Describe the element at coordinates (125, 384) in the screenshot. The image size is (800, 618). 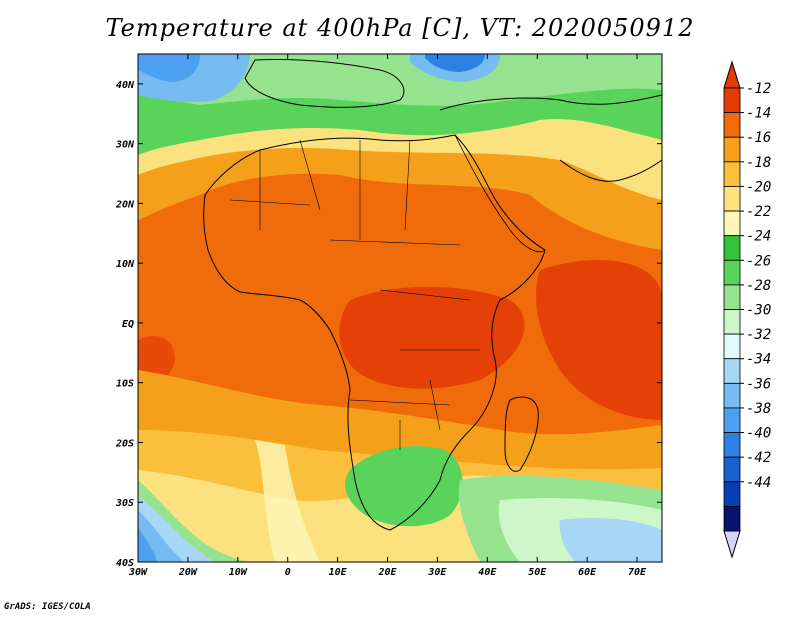
I see `lat-tick-label: 10S` at that location.